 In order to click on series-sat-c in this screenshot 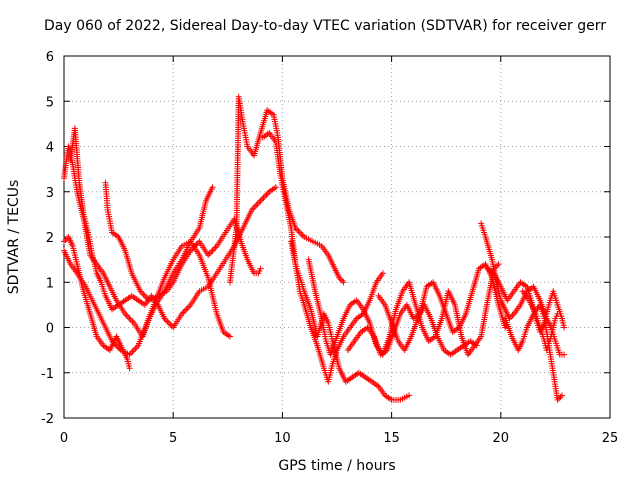, I will do `click(173, 228)`.